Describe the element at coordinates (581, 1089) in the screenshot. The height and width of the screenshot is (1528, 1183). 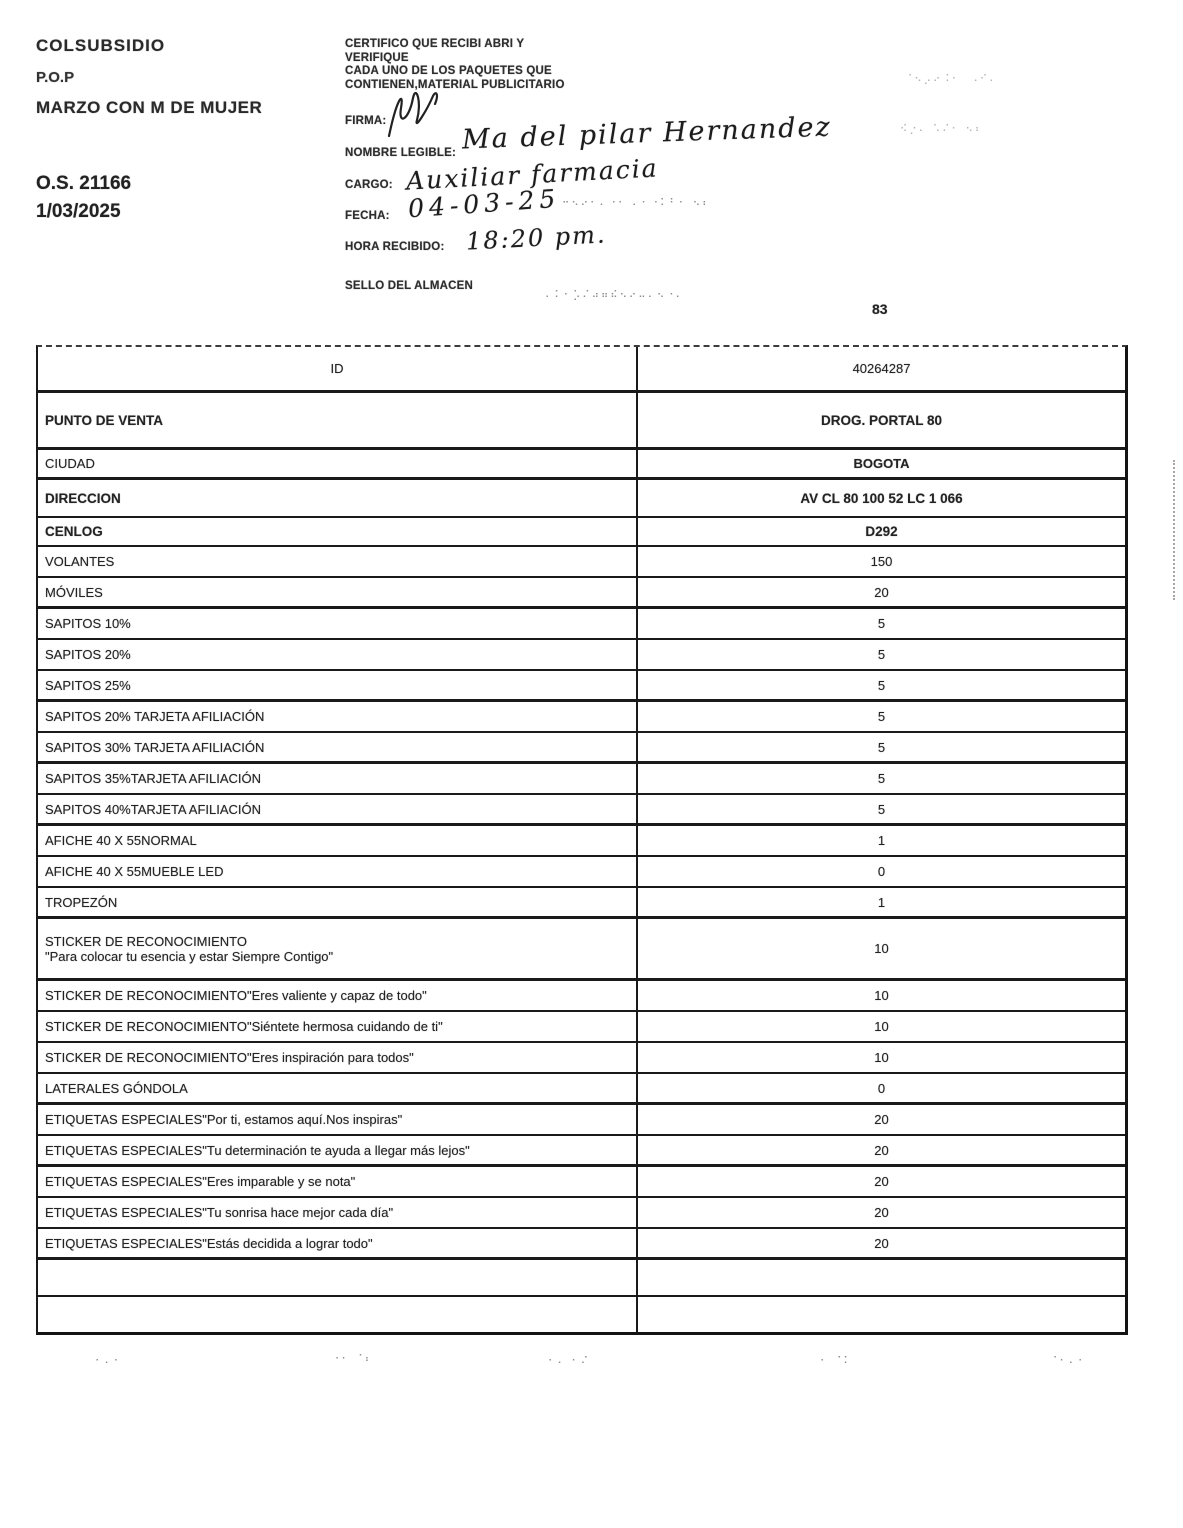
I see `table-row: LATERALES GÓNDOLA 0` at that location.